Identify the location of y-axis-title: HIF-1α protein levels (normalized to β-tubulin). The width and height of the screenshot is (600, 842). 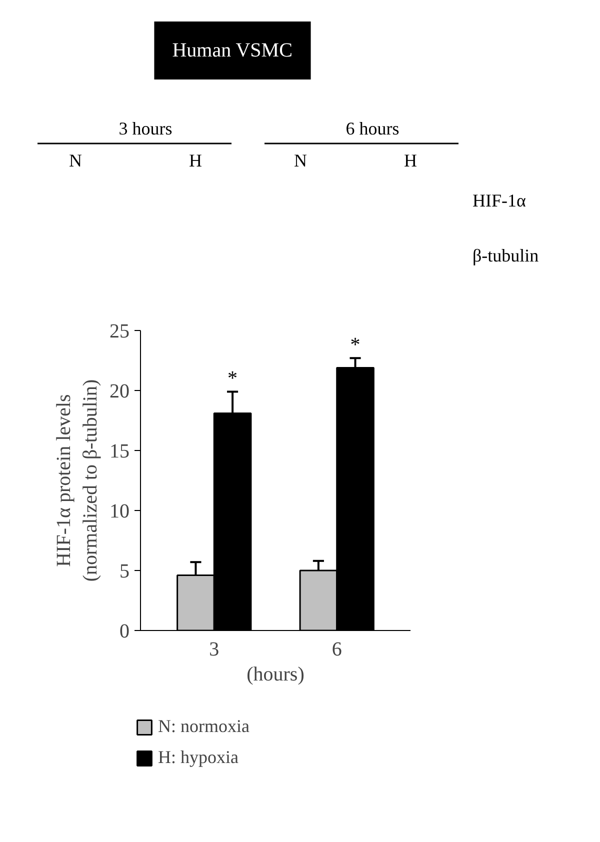
(77, 480).